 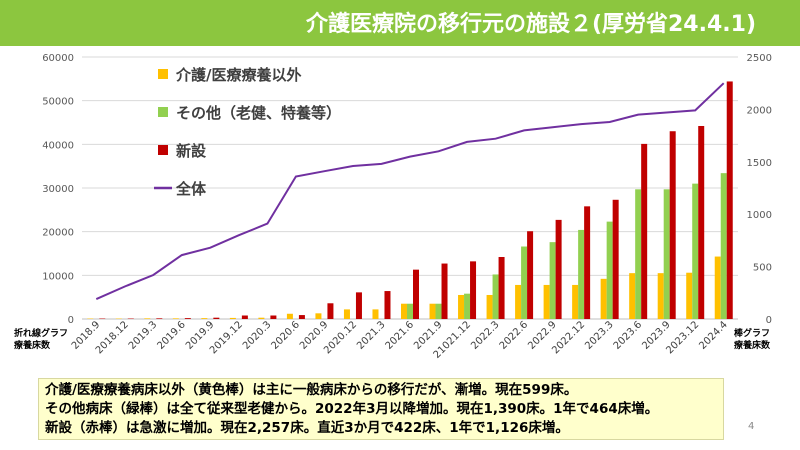 What do you see at coordinates (238, 75) in the screenshot?
I see `legend-label: 介護/医療療養以外` at bounding box center [238, 75].